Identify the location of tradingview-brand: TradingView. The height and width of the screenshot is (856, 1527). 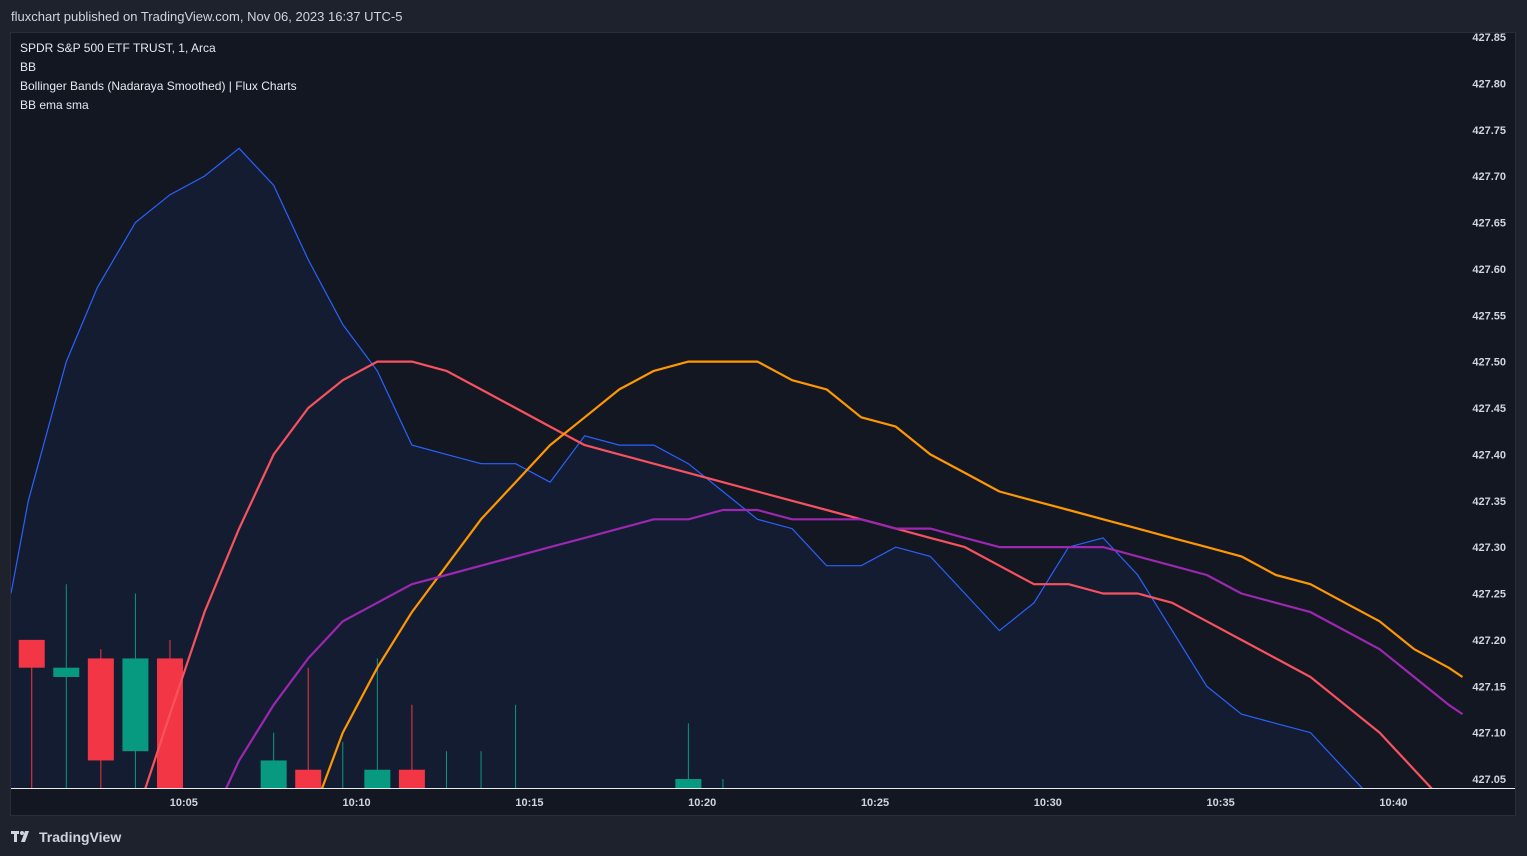
(80, 837).